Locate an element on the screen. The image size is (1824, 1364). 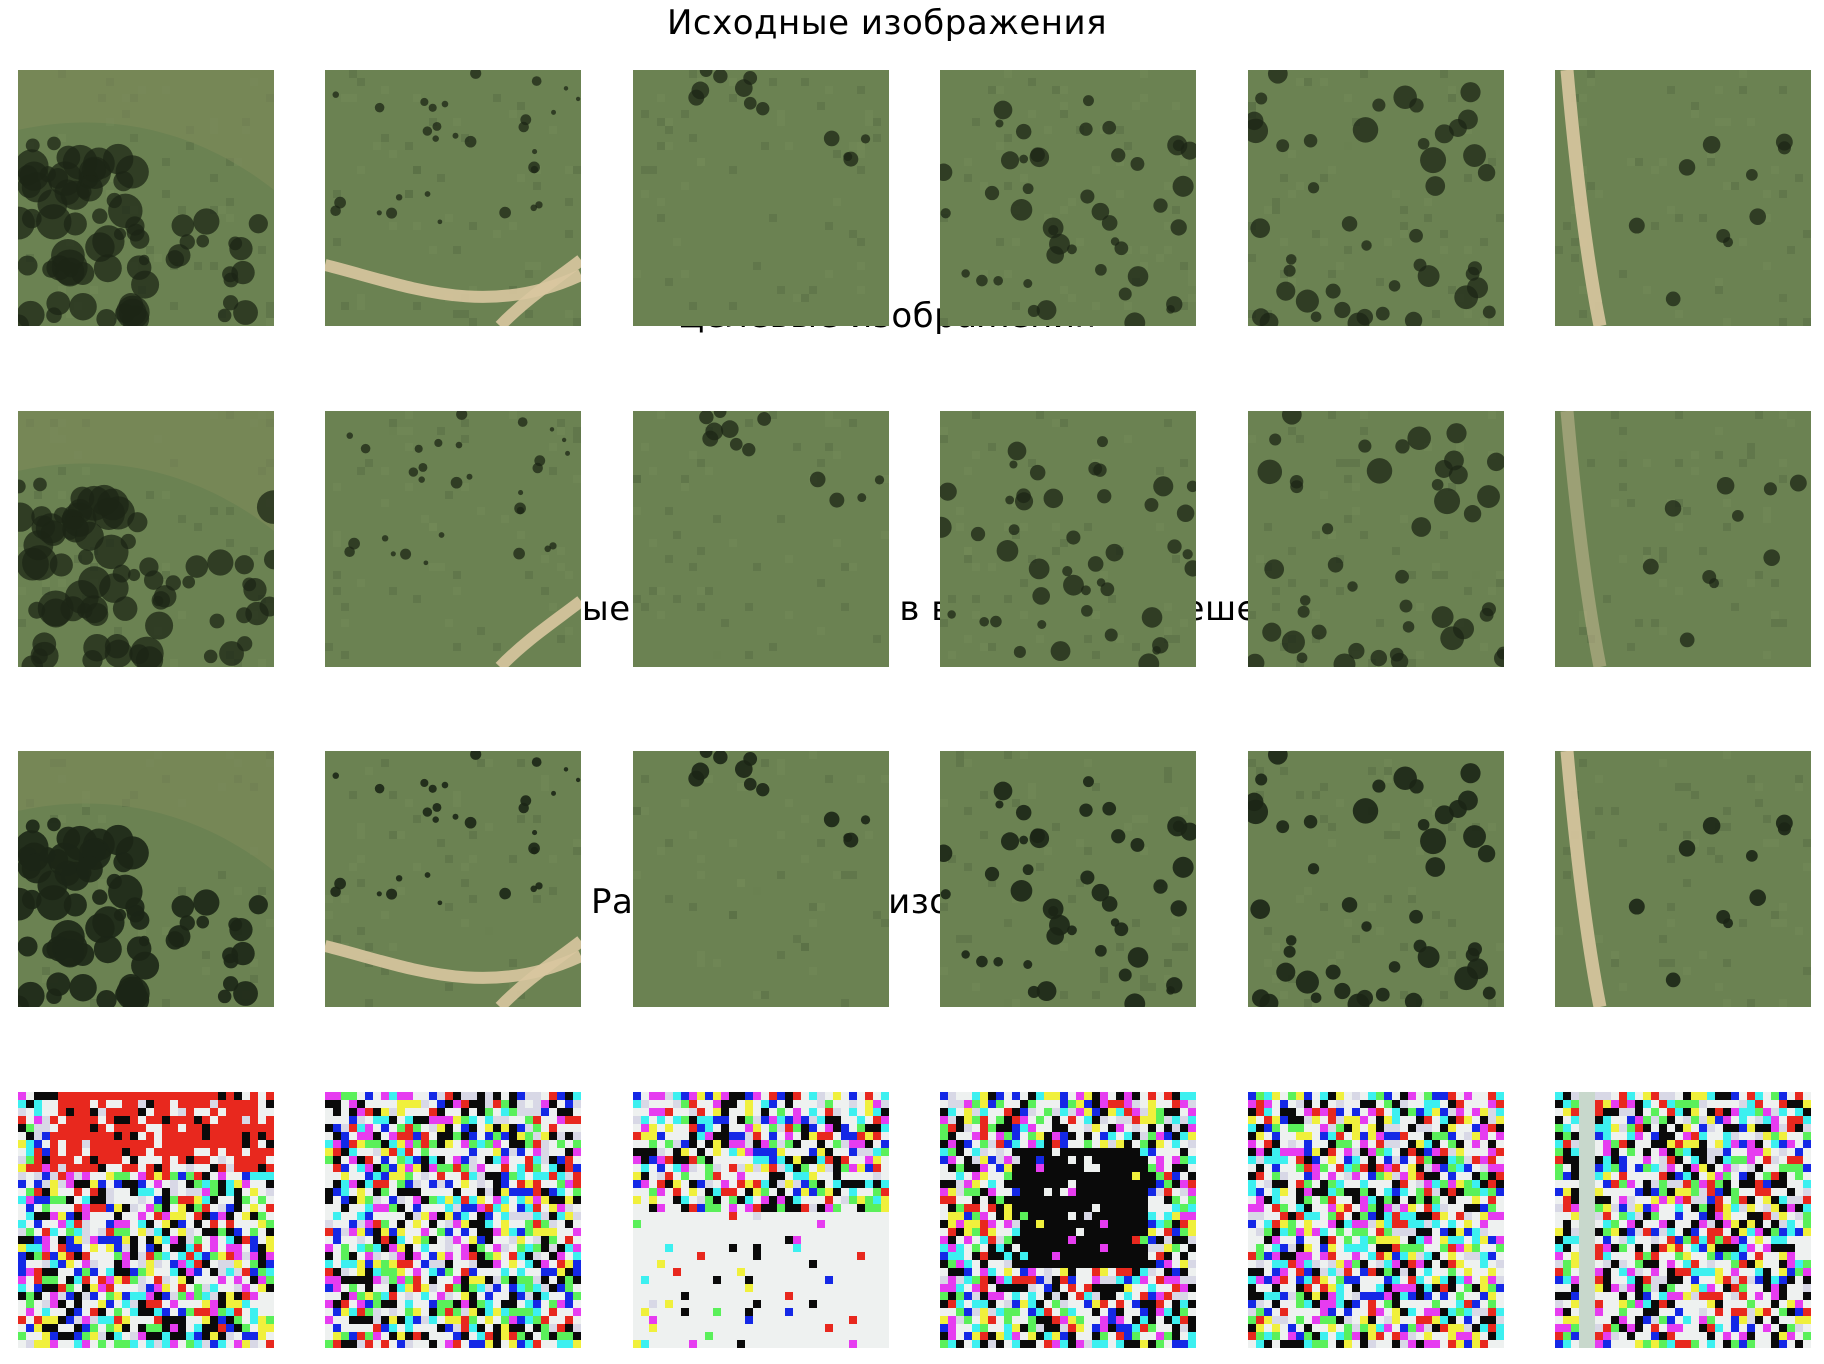
difference-tile-4-image is located at coordinates (1068, 1220).